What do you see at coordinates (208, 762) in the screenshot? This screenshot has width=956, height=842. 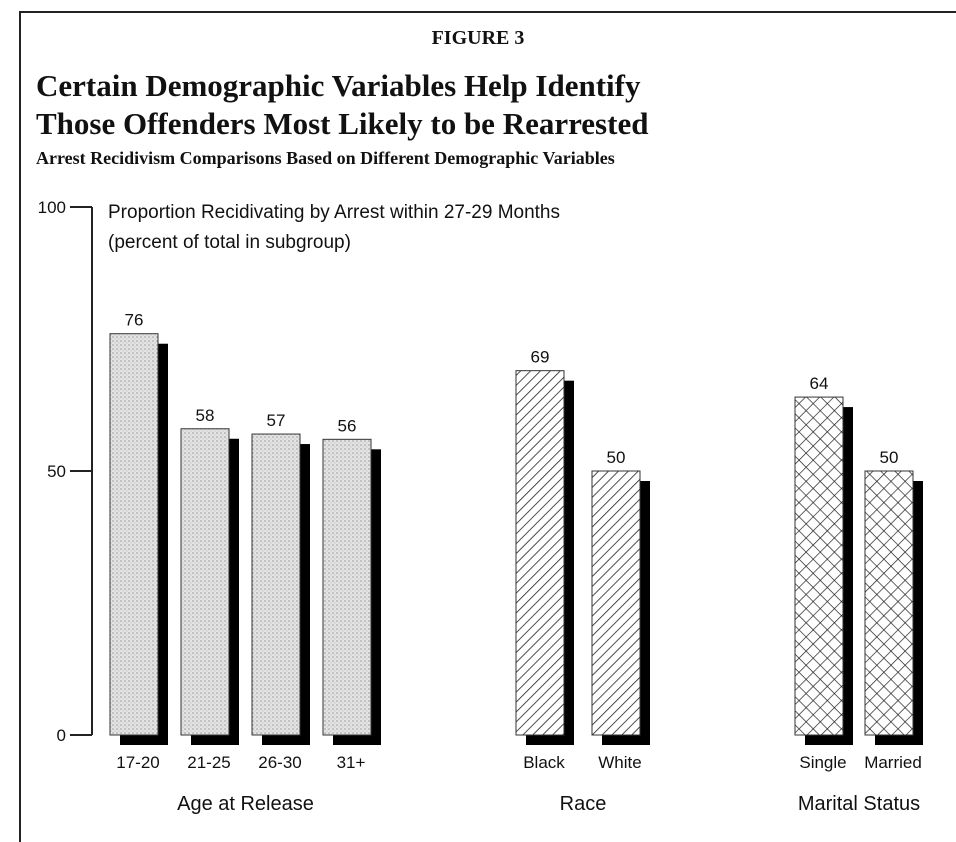 I see `x-tick-label: 21-25` at bounding box center [208, 762].